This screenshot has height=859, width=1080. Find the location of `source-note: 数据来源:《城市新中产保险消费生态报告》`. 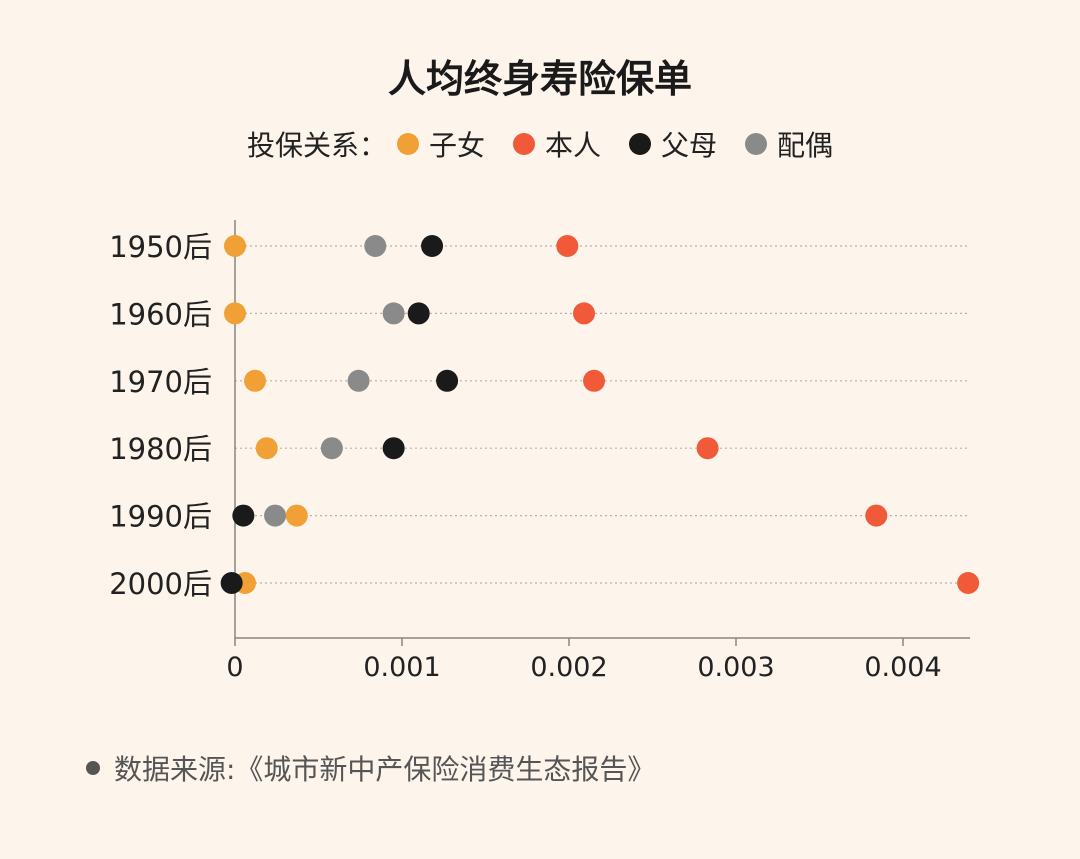

source-note: 数据来源:《城市新中产保险消费生态报告》 is located at coordinates (370, 768).